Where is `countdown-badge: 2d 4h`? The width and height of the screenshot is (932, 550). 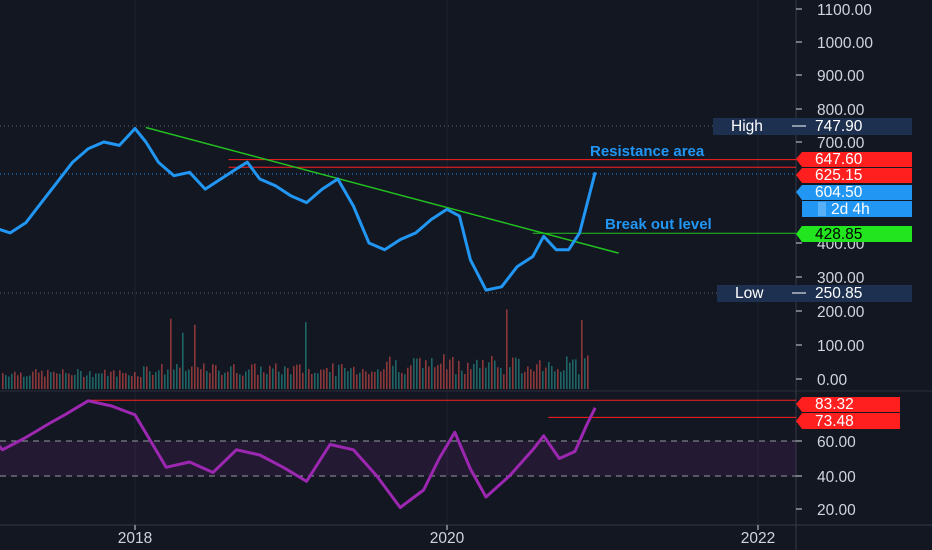
countdown-badge: 2d 4h is located at coordinates (857, 209).